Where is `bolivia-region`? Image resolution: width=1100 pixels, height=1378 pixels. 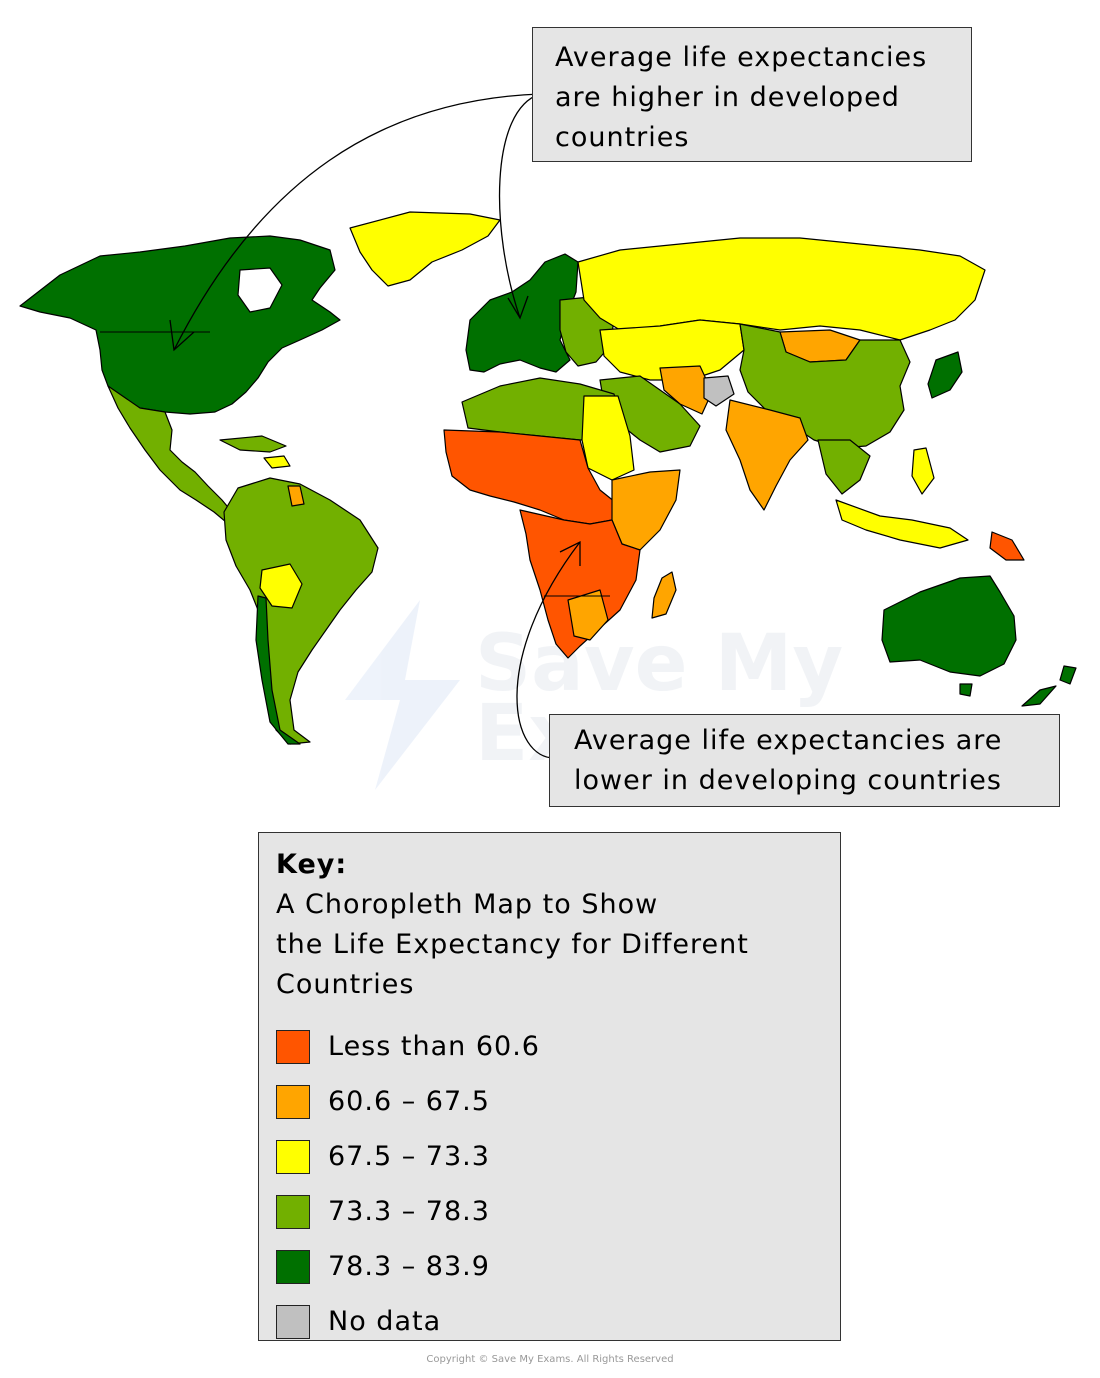 bolivia-region is located at coordinates (281, 586).